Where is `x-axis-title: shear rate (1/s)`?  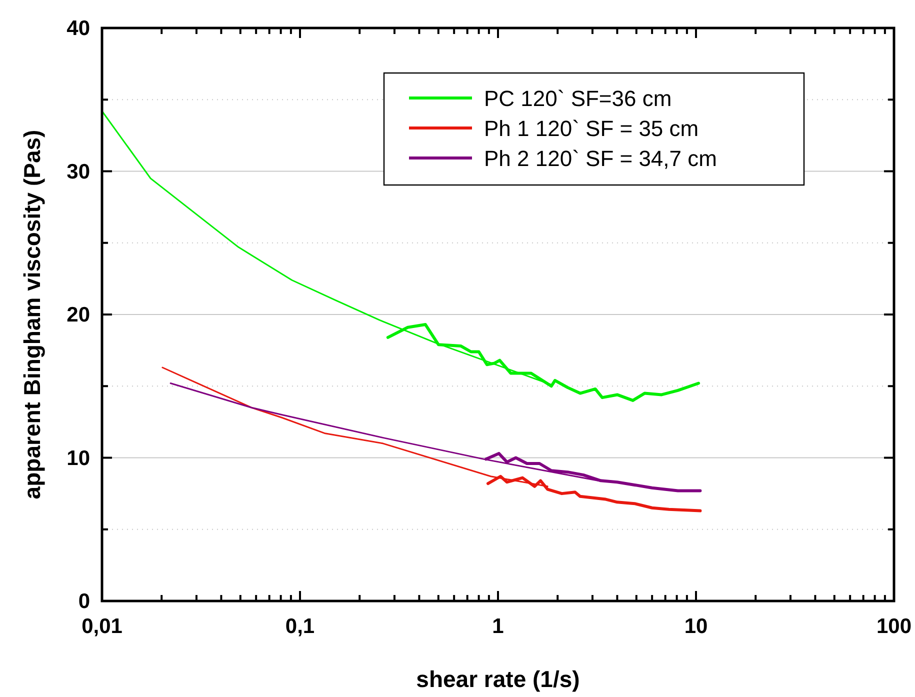 x-axis-title: shear rate (1/s) is located at coordinates (498, 679).